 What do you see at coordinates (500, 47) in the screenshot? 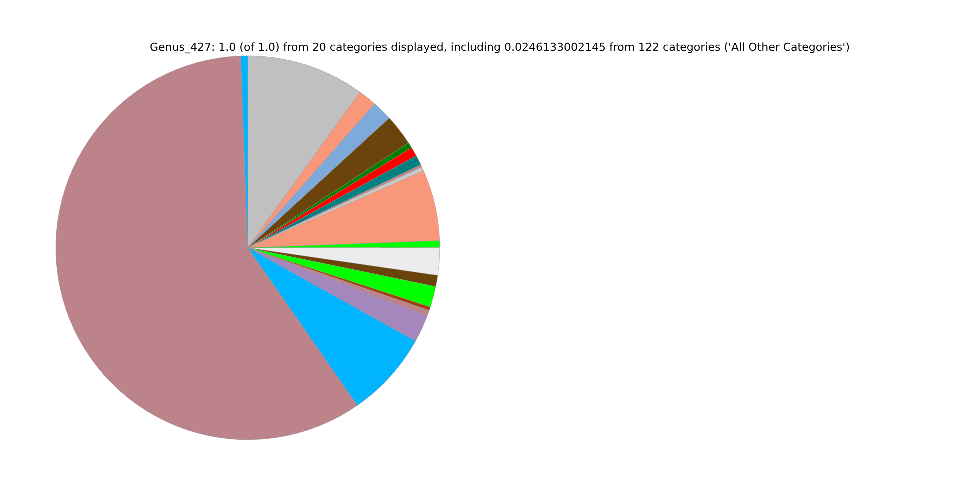
I see `text: Genus_427: 1.0 (of 1.0) from 20 categories displayed, including 0.0246133002145 from 122 categories ('All Other Categories')` at bounding box center [500, 47].